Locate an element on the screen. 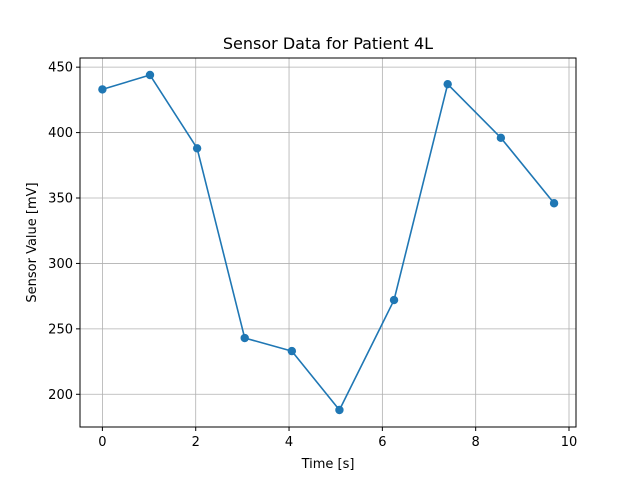  x-axis: 0 2 4 6 8 10 is located at coordinates (337, 438).